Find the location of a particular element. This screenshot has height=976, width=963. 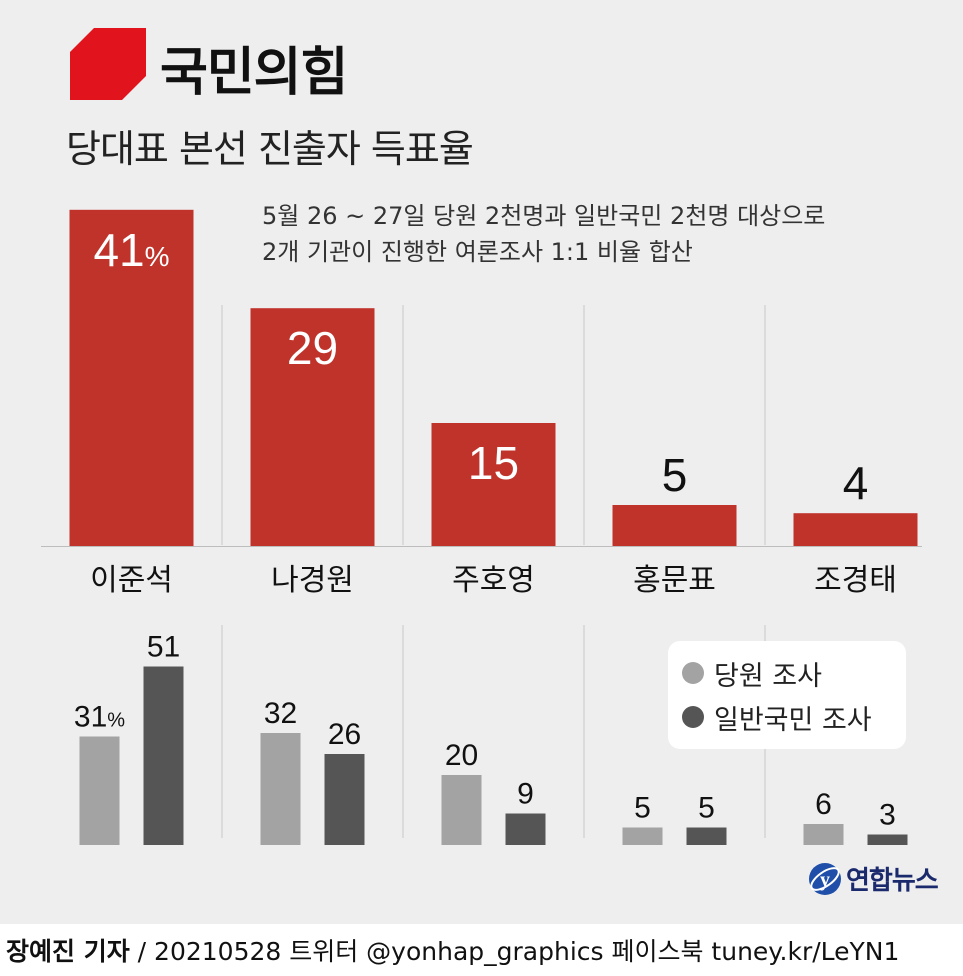

legend-label-public: 일반국민 조사 is located at coordinates (793, 720).